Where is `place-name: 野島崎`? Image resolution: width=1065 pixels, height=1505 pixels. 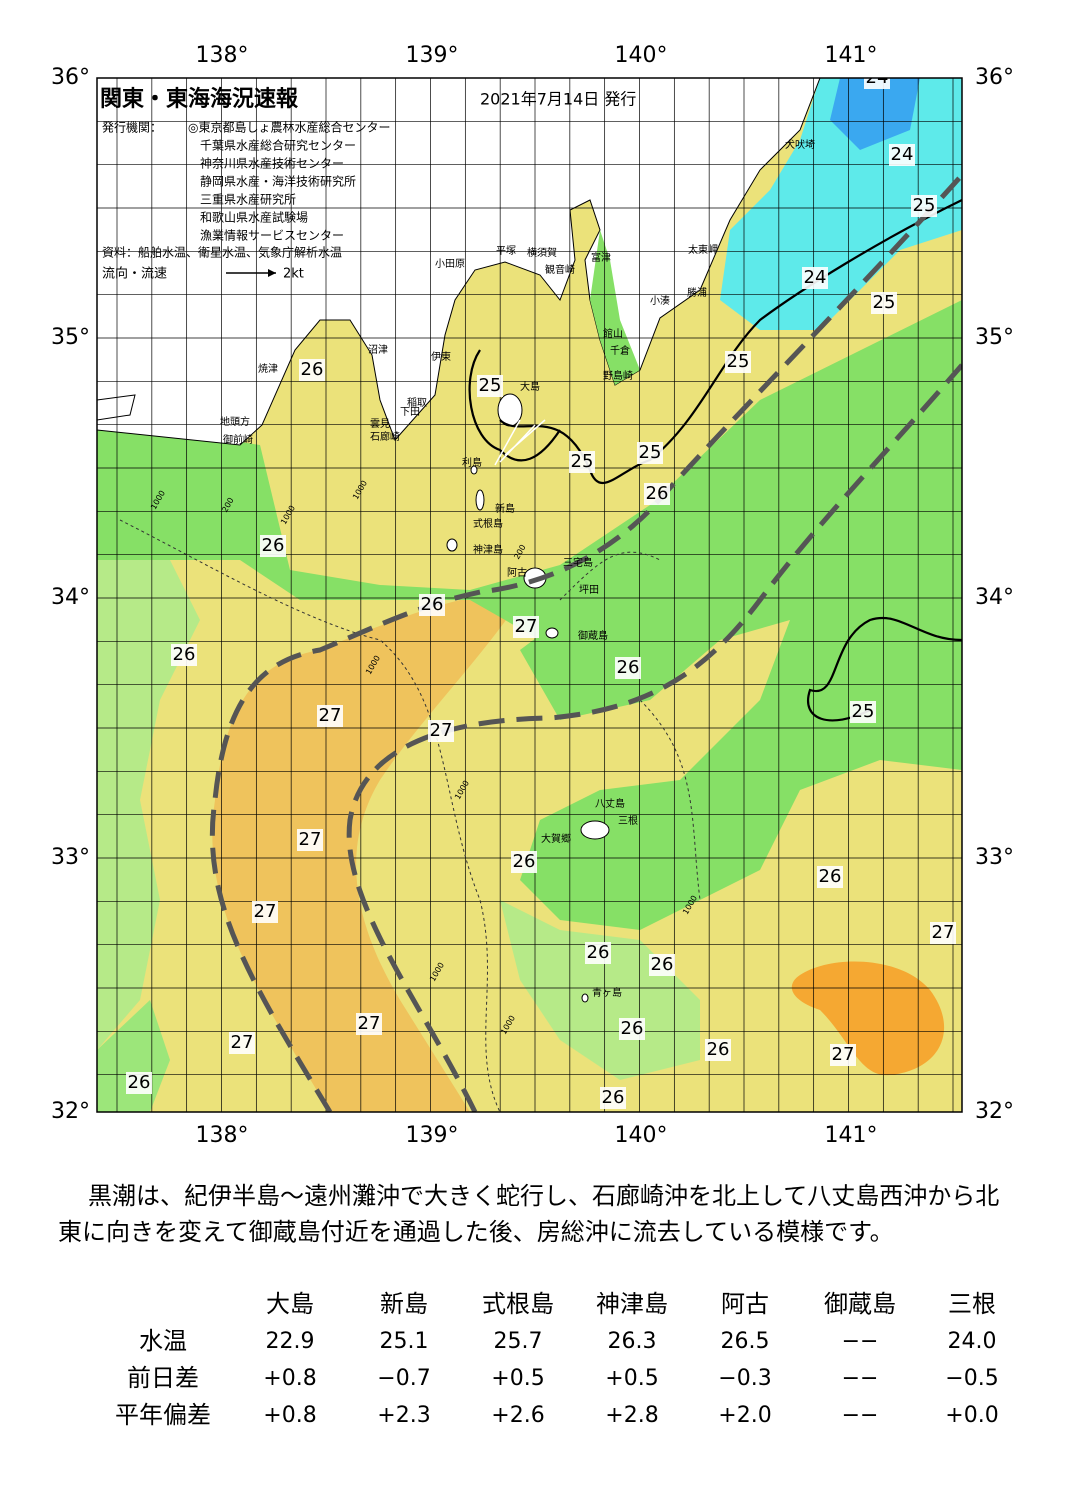
place-name: 野島崎 is located at coordinates (618, 375).